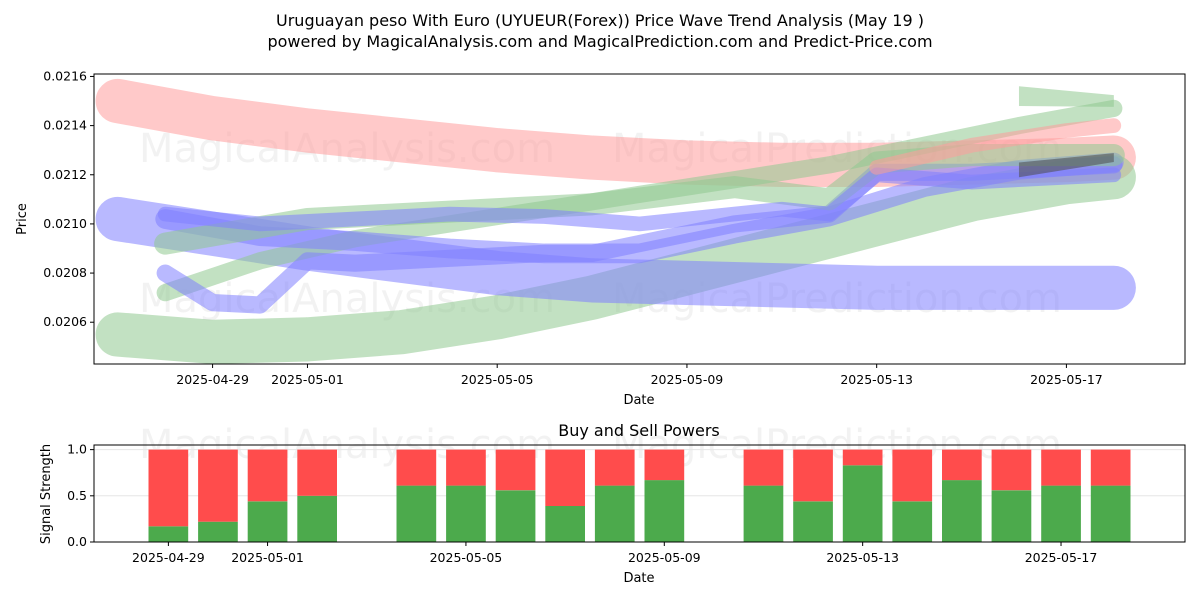  What do you see at coordinates (995, 146) in the screenshot?
I see `red-wave-band` at bounding box center [995, 146].